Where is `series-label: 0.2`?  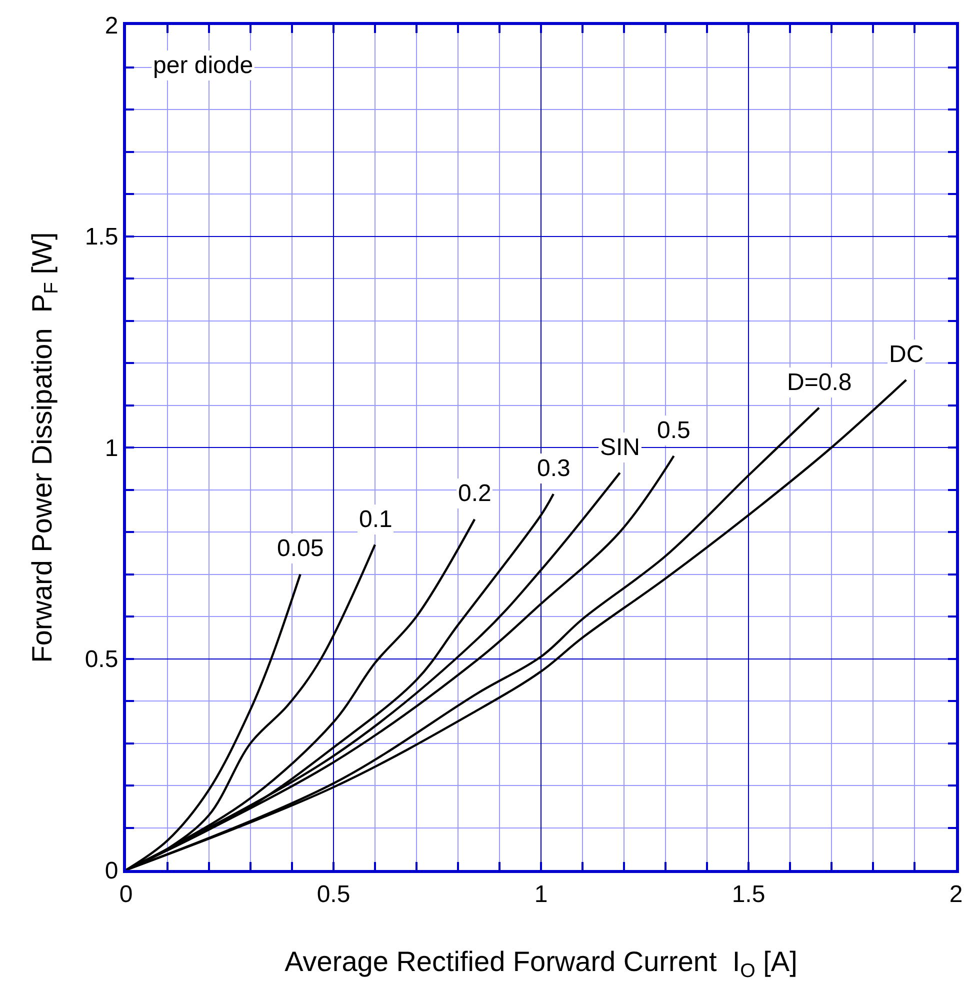 series-label: 0.2 is located at coordinates (475, 493).